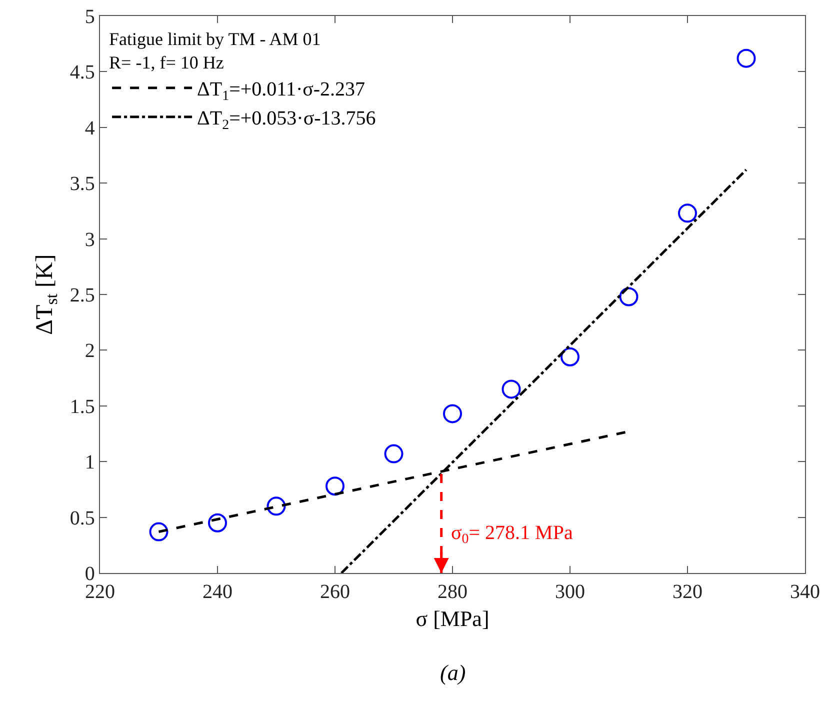  Describe the element at coordinates (89, 351) in the screenshot. I see `y-tick-label: 2` at that location.